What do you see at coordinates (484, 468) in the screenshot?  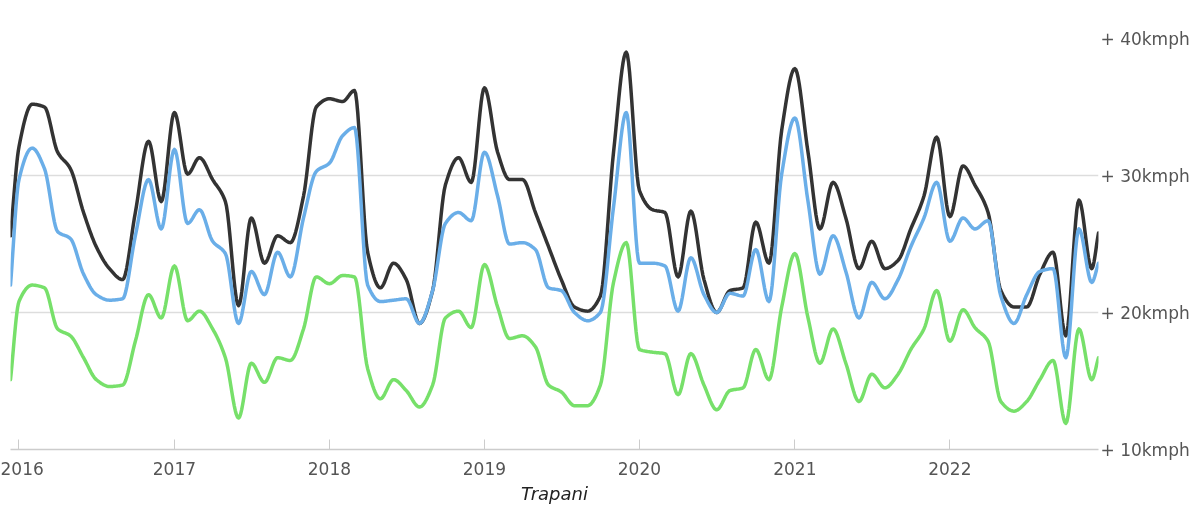 I see `x-tick-label: 2019` at bounding box center [484, 468].